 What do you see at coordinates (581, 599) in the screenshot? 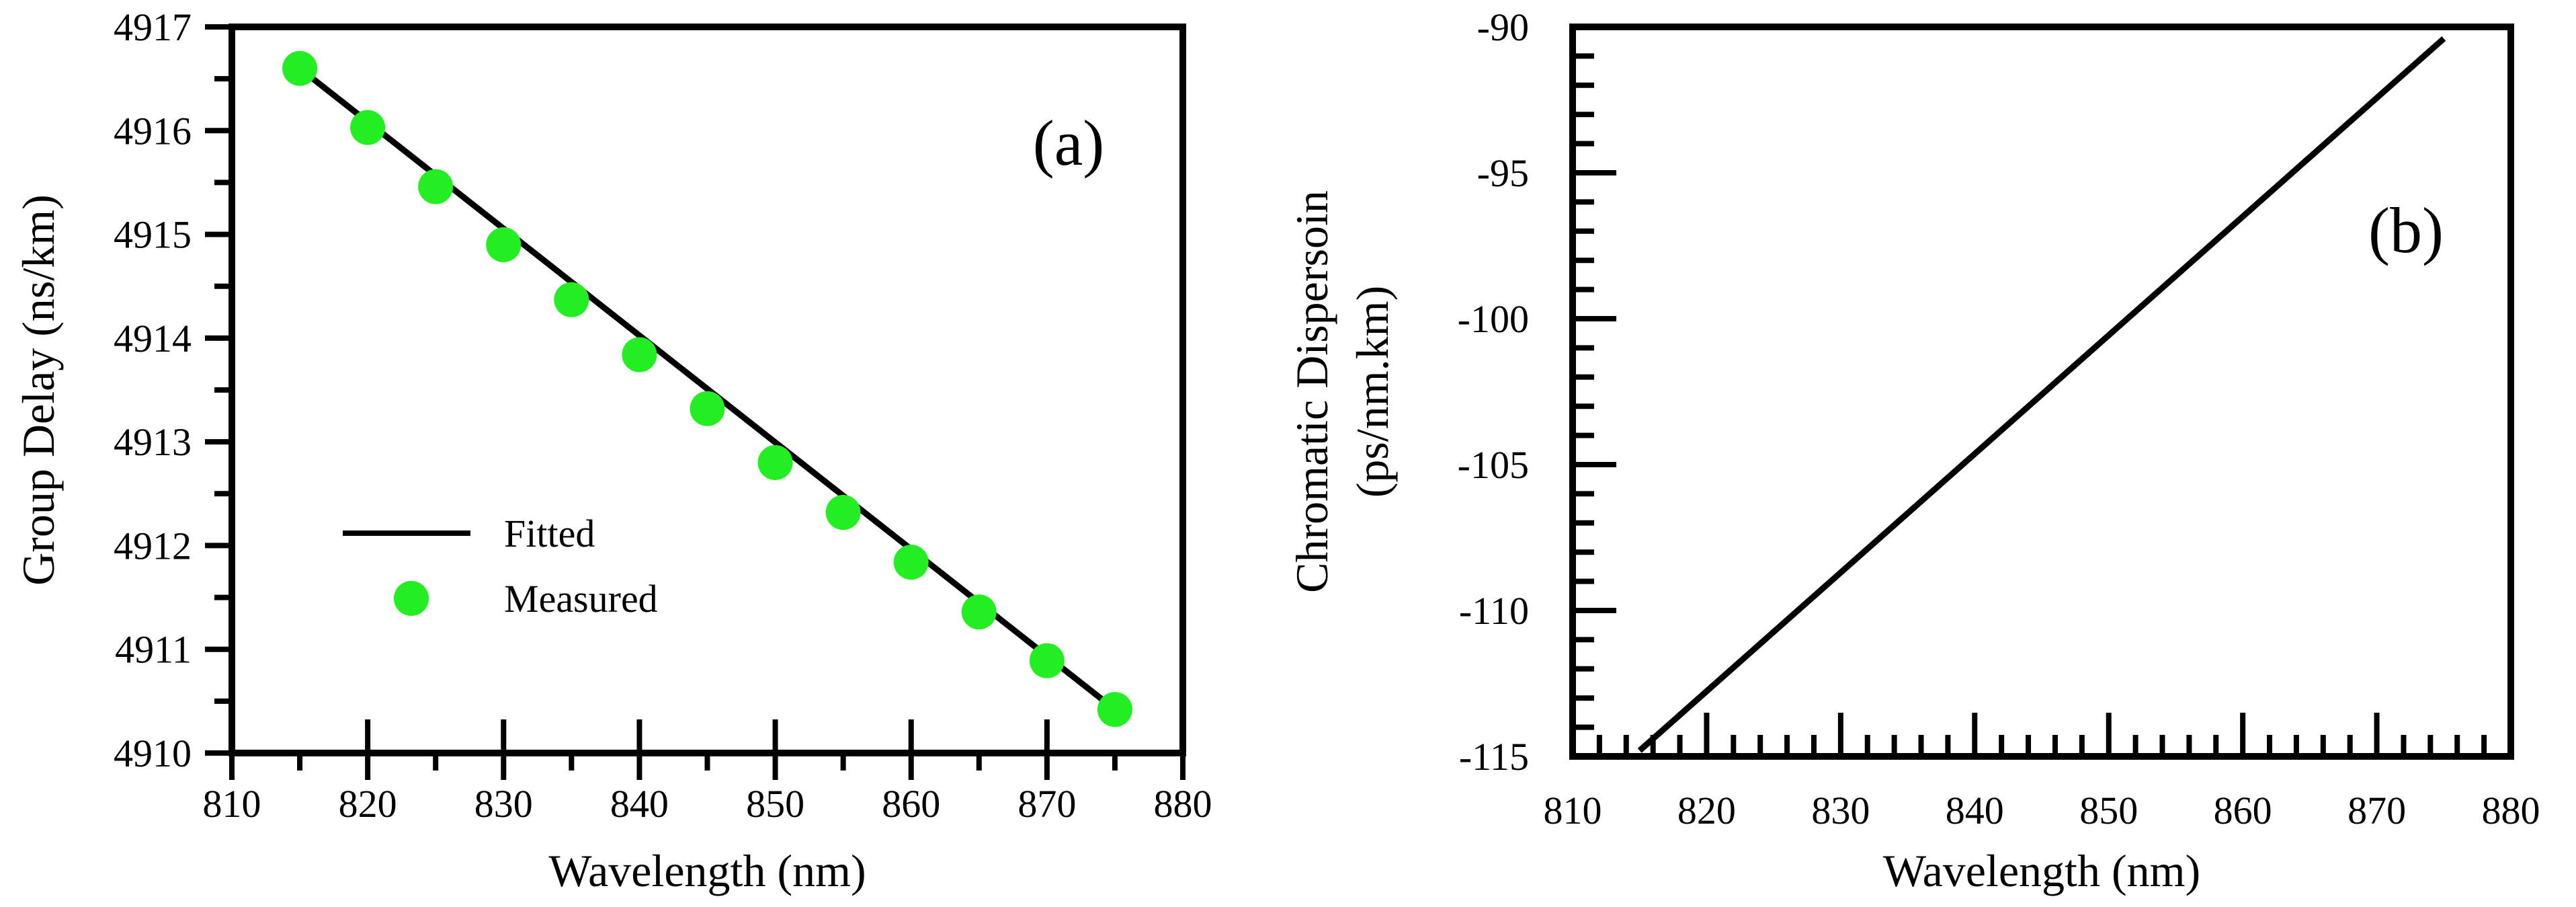
I see `legend-label-measured: Measured` at bounding box center [581, 599].